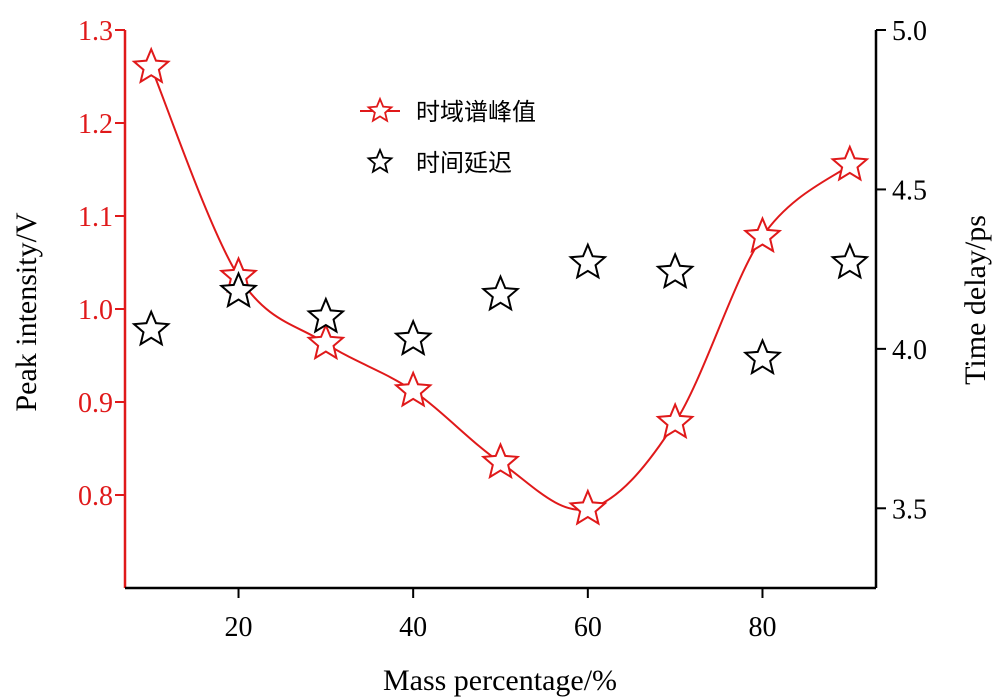 Image resolution: width=1000 pixels, height=699 pixels. I want to click on y-left-tick-label: 1.1, so click(95, 217).